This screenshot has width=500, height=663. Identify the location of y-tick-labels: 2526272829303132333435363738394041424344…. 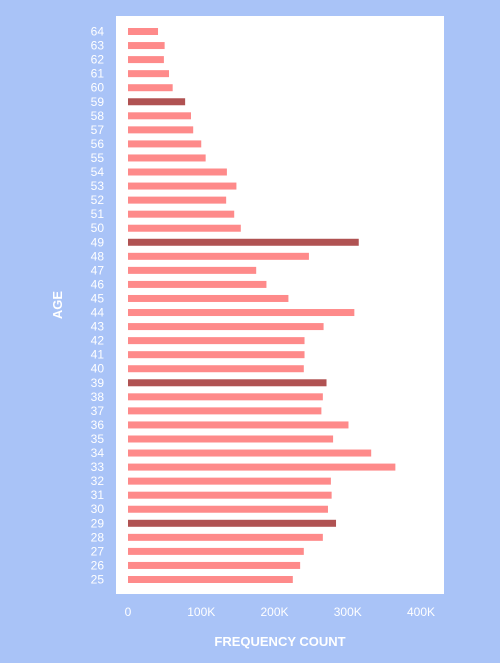
(98, 306).